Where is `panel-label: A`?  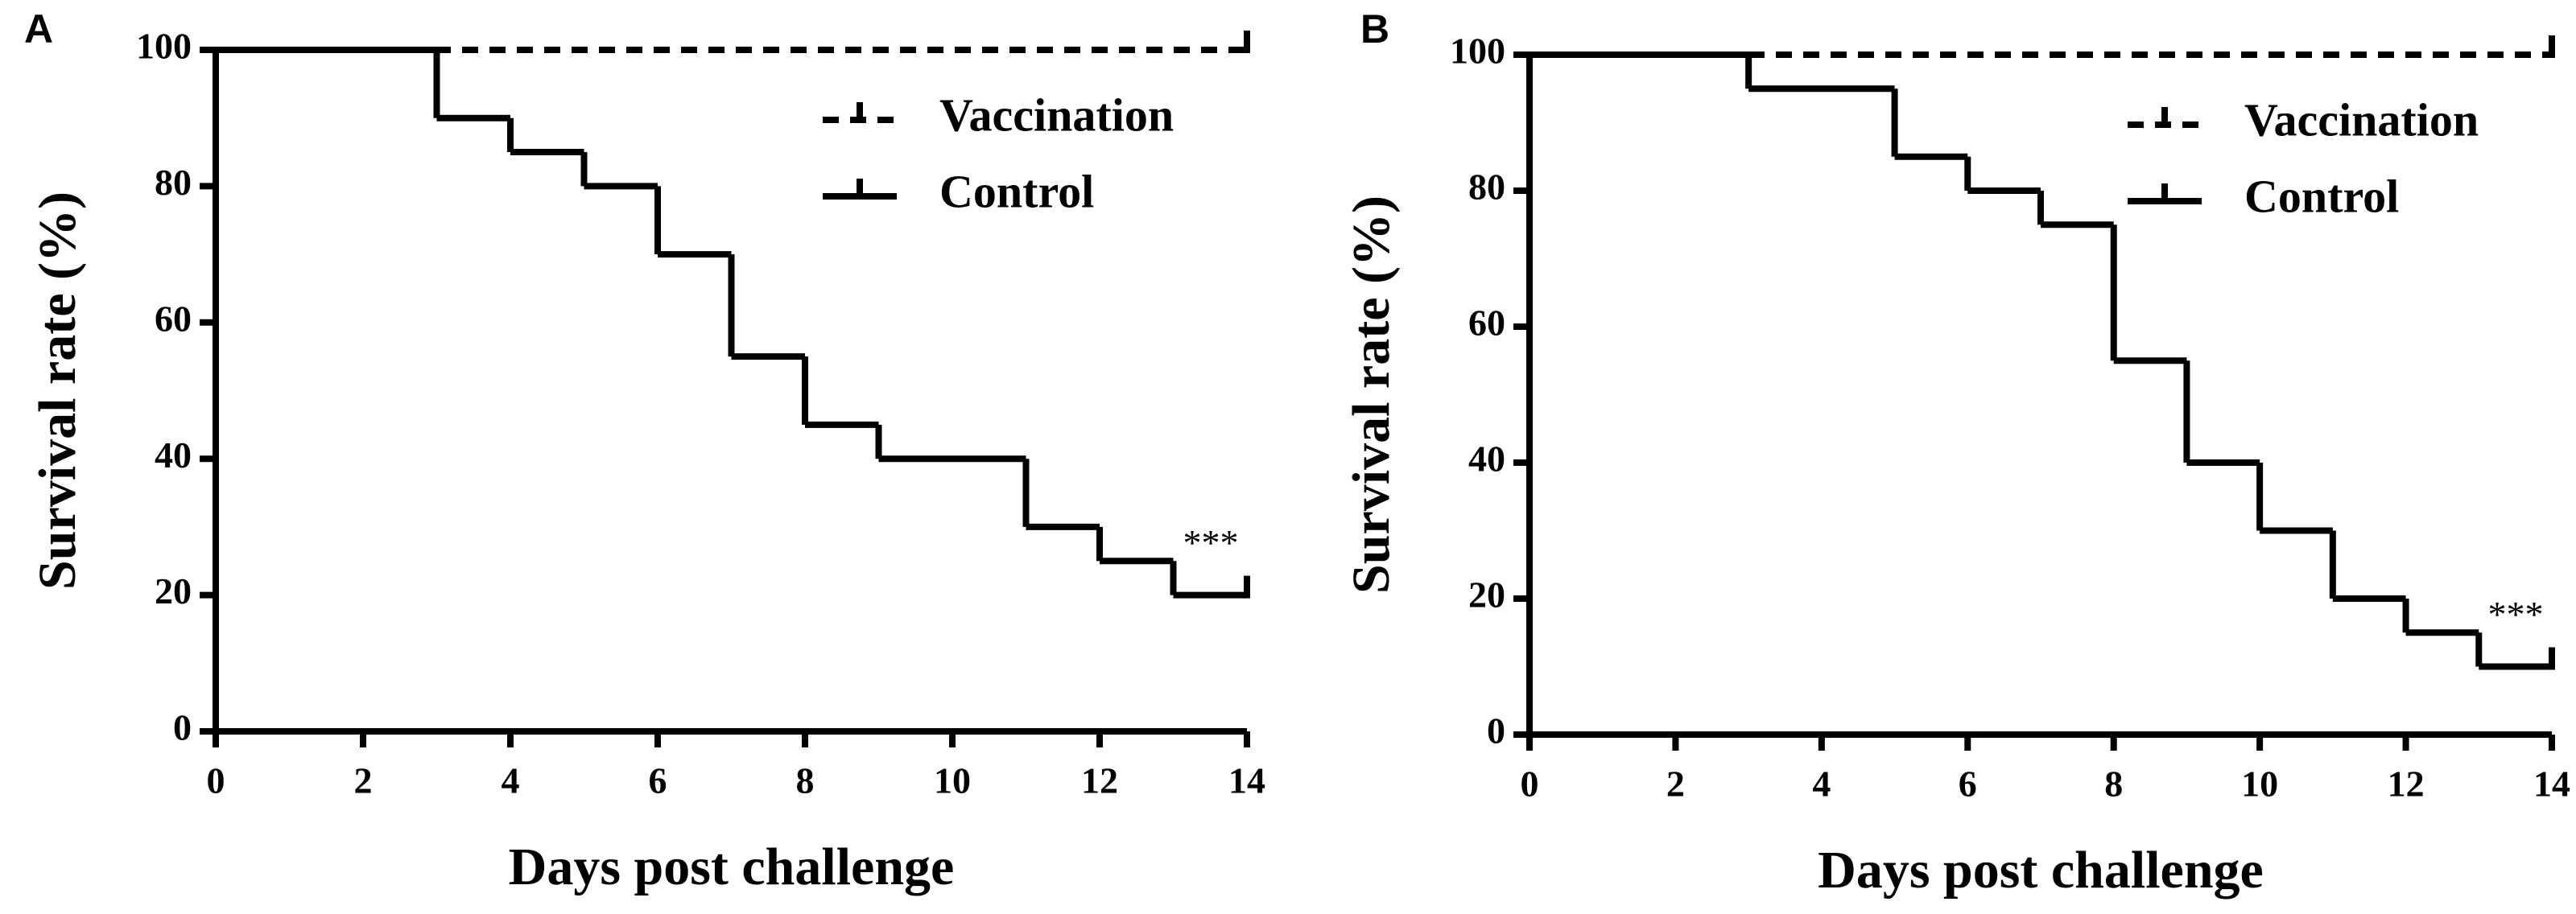
panel-label: A is located at coordinates (38, 28).